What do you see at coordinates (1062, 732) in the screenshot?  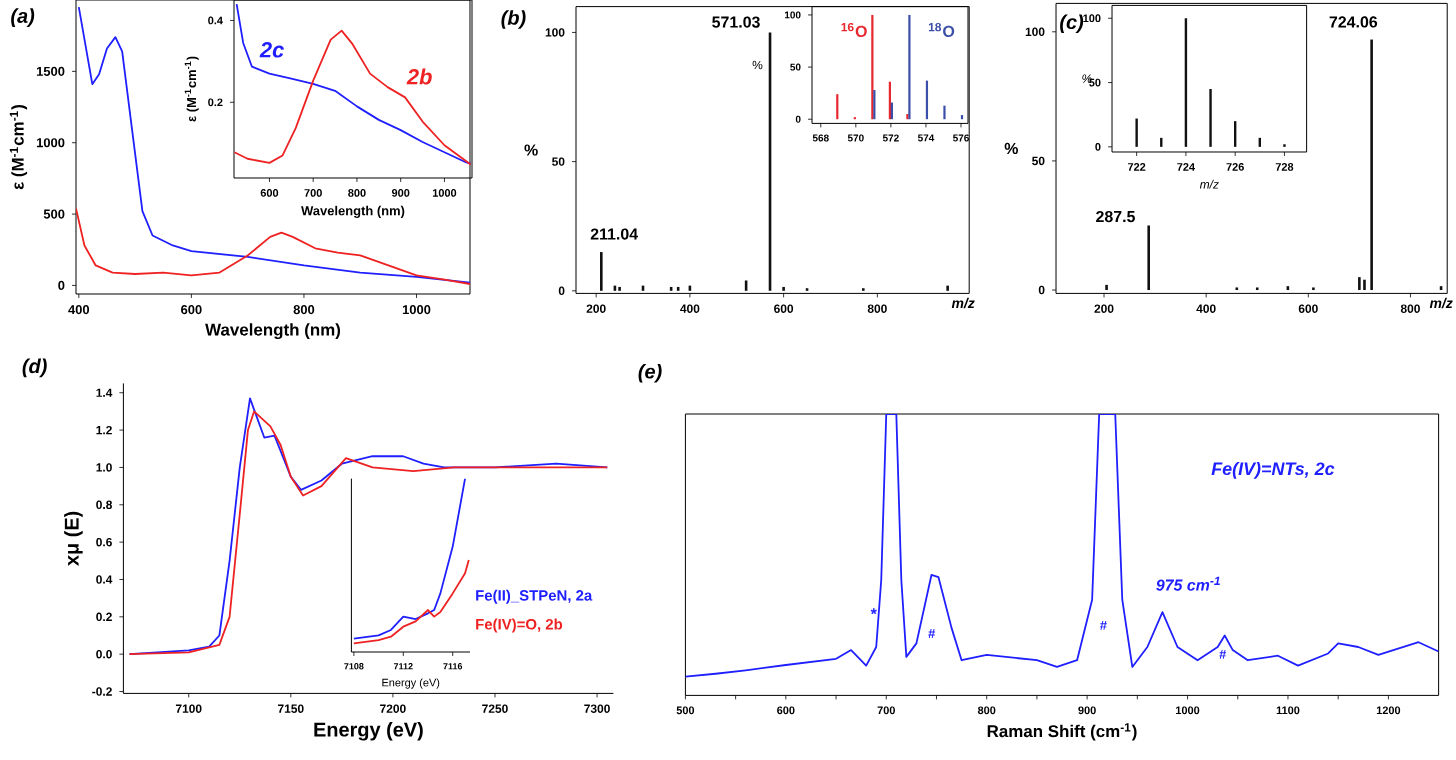 I see `x-axis-title: Raman Shift (cm$^{-1}$)` at bounding box center [1062, 732].